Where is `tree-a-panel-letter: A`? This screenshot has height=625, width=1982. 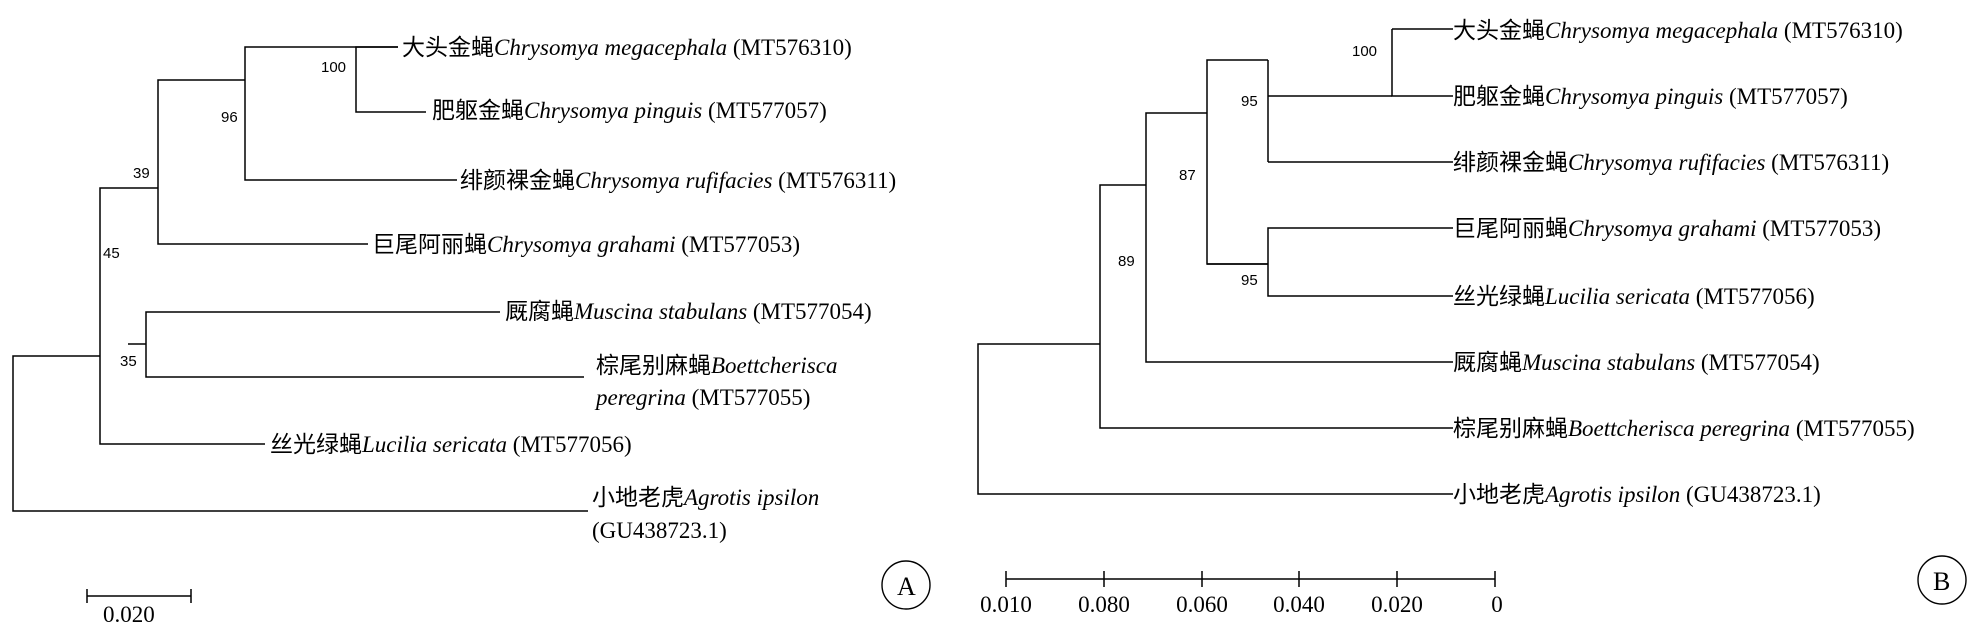 tree-a-panel-letter: A is located at coordinates (906, 586).